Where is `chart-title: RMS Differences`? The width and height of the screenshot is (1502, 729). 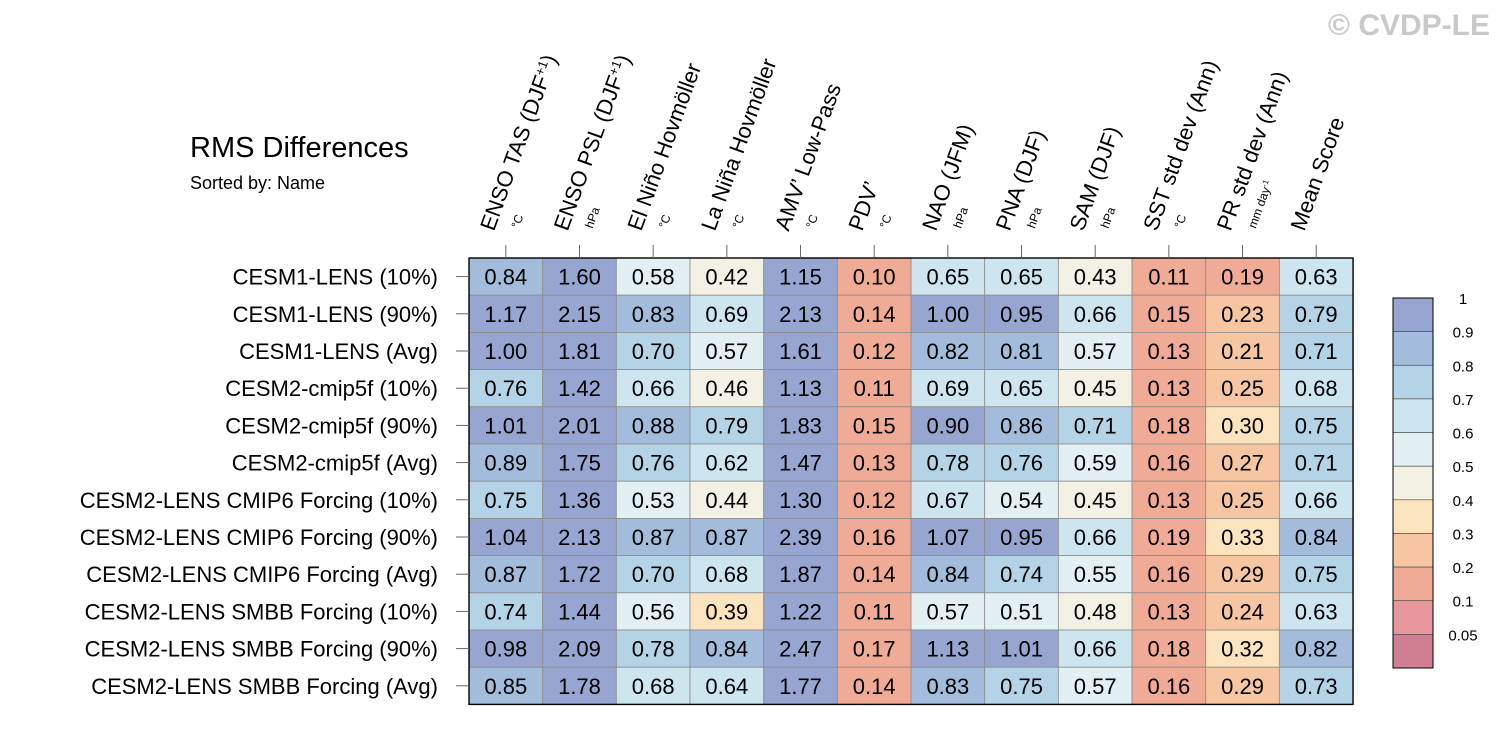
chart-title: RMS Differences is located at coordinates (299, 148).